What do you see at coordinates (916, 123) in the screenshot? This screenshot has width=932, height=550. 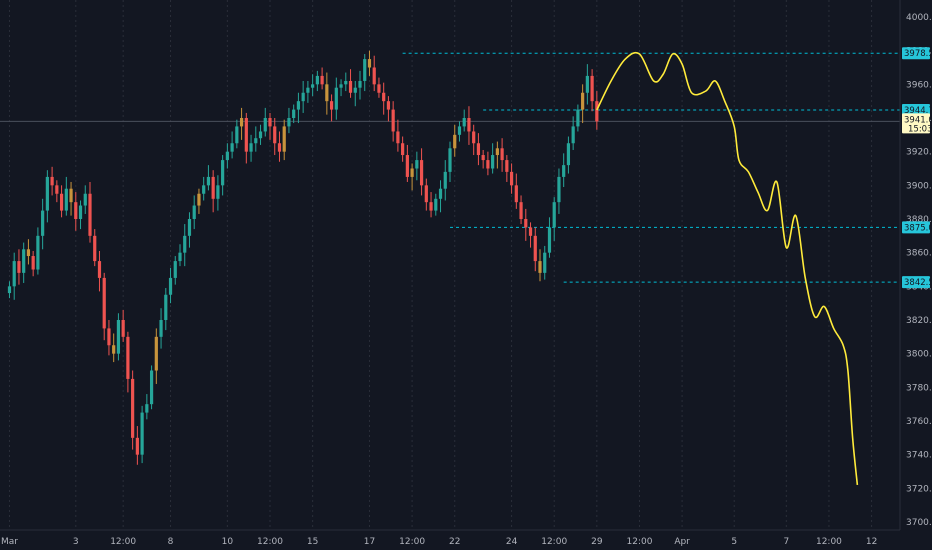 I see `current-price-tag` at bounding box center [916, 123].